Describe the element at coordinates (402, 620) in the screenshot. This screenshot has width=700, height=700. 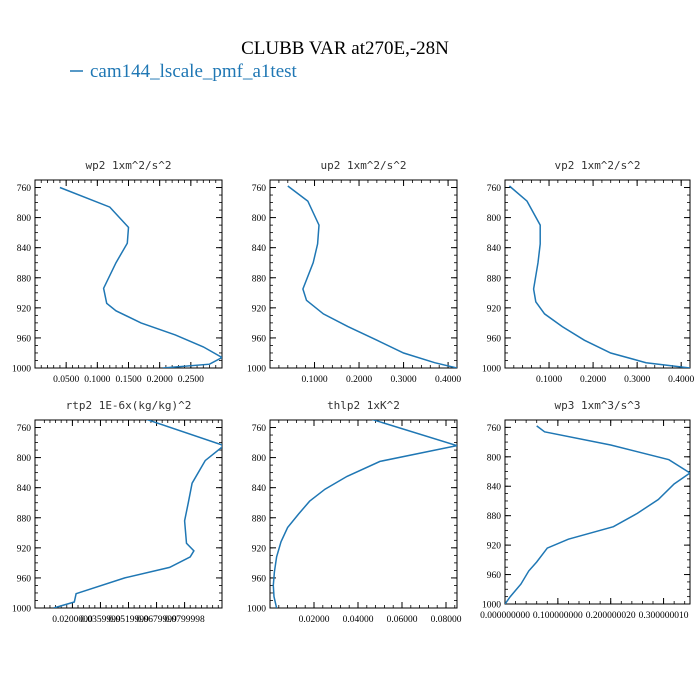
I see `x-tick-label: 0.06000` at that location.